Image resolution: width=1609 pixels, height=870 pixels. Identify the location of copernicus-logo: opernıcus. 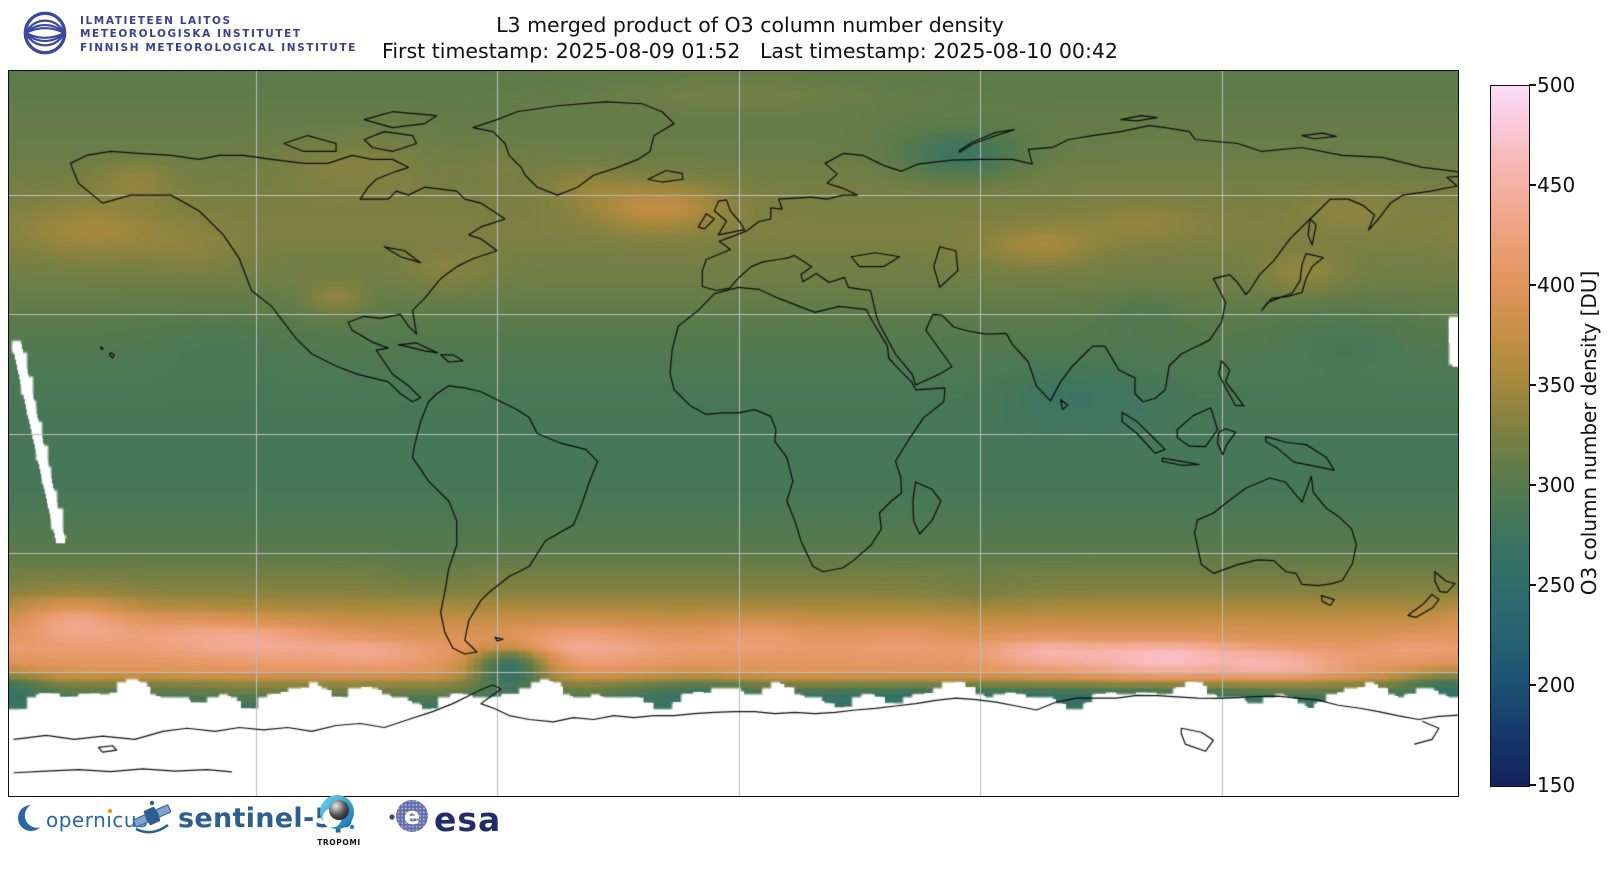
(82, 820).